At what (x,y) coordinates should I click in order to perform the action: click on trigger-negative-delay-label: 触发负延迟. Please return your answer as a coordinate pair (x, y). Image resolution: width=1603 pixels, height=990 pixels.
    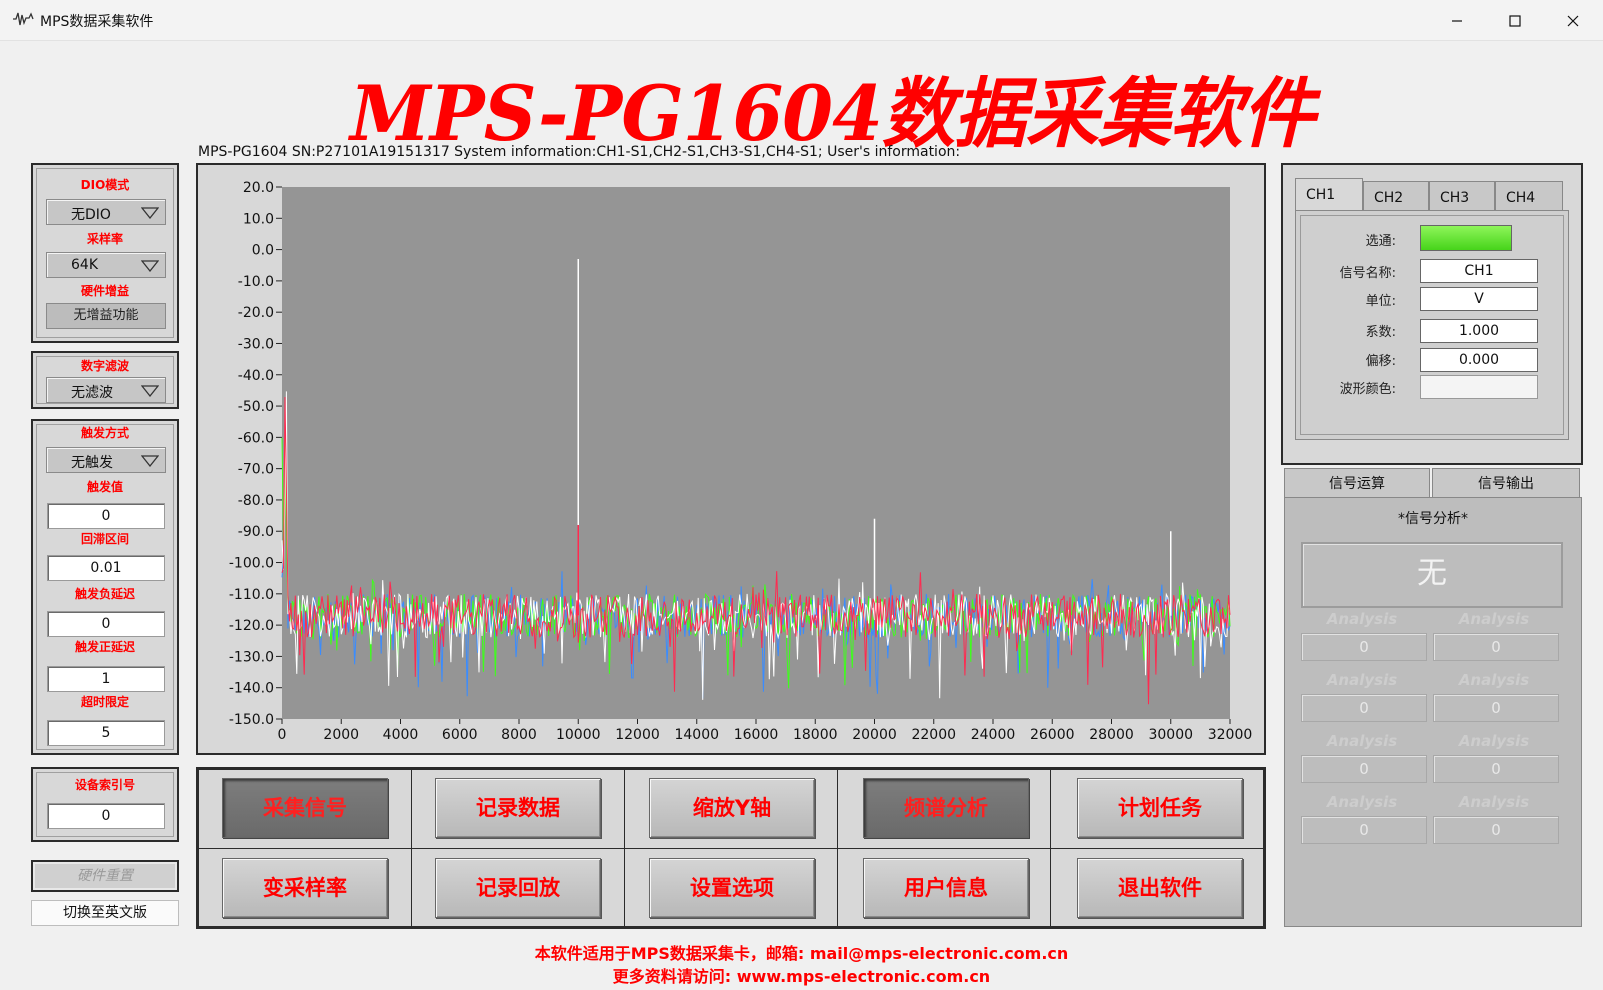
    Looking at the image, I should click on (104, 594).